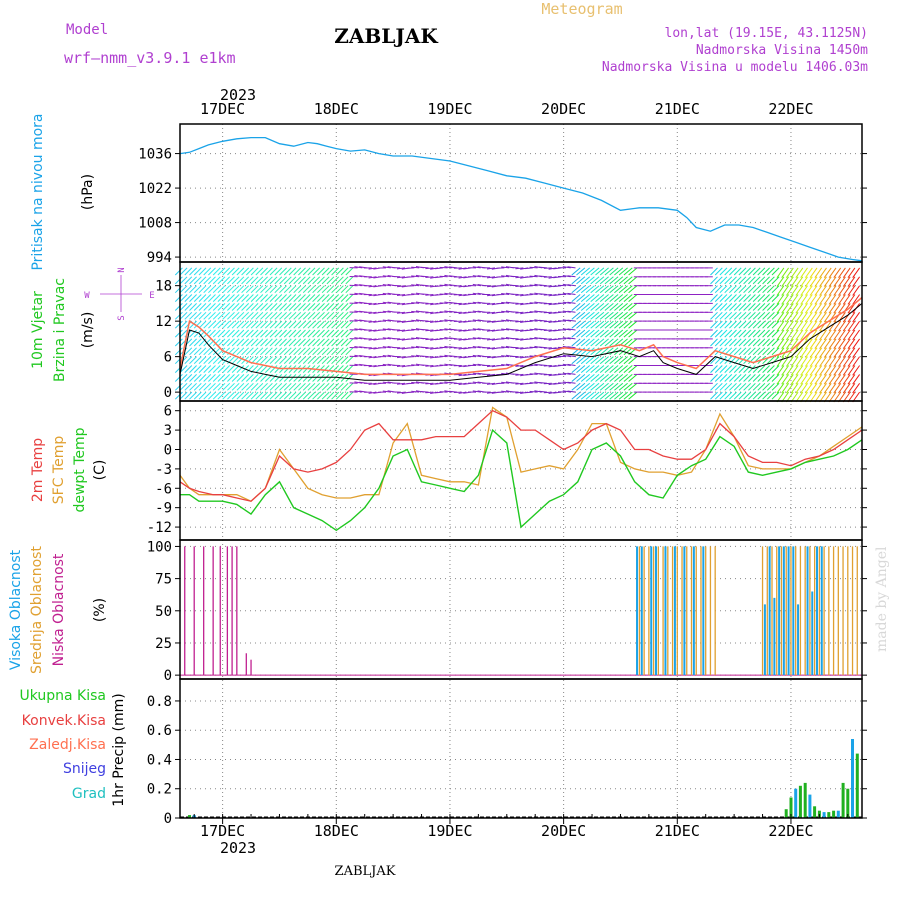 Image resolution: width=900 pixels, height=900 pixels. Describe the element at coordinates (843, 800) in the screenshot. I see `precip-bar` at that location.